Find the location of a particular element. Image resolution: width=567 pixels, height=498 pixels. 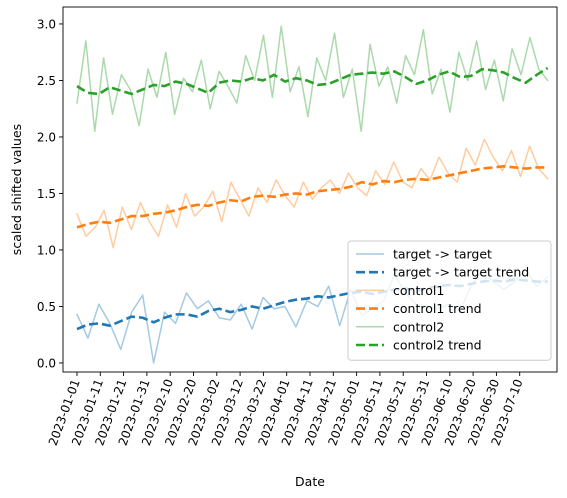

series-line-control2-trend is located at coordinates (312, 81).